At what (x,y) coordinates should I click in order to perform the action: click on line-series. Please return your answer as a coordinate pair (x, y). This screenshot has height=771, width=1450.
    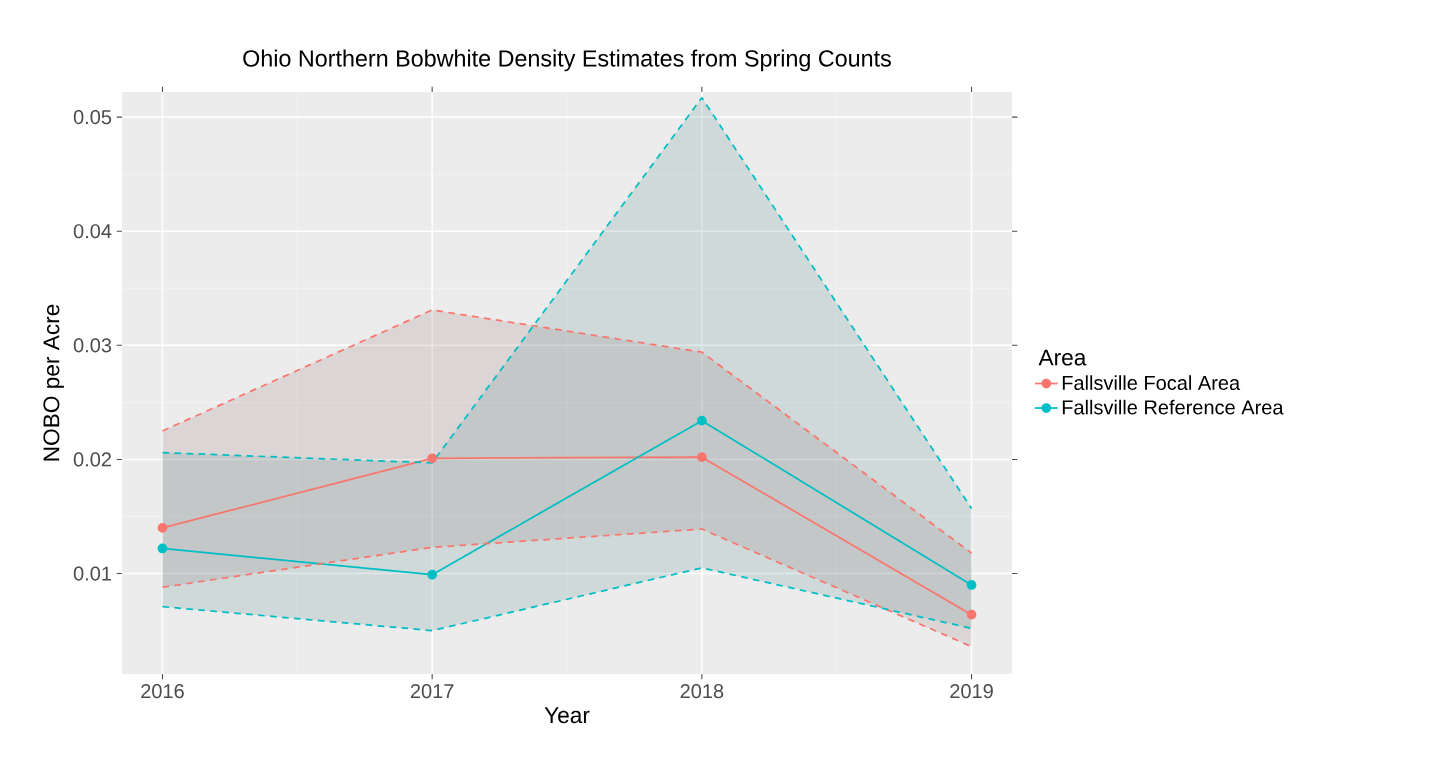
    Looking at the image, I should click on (567, 599).